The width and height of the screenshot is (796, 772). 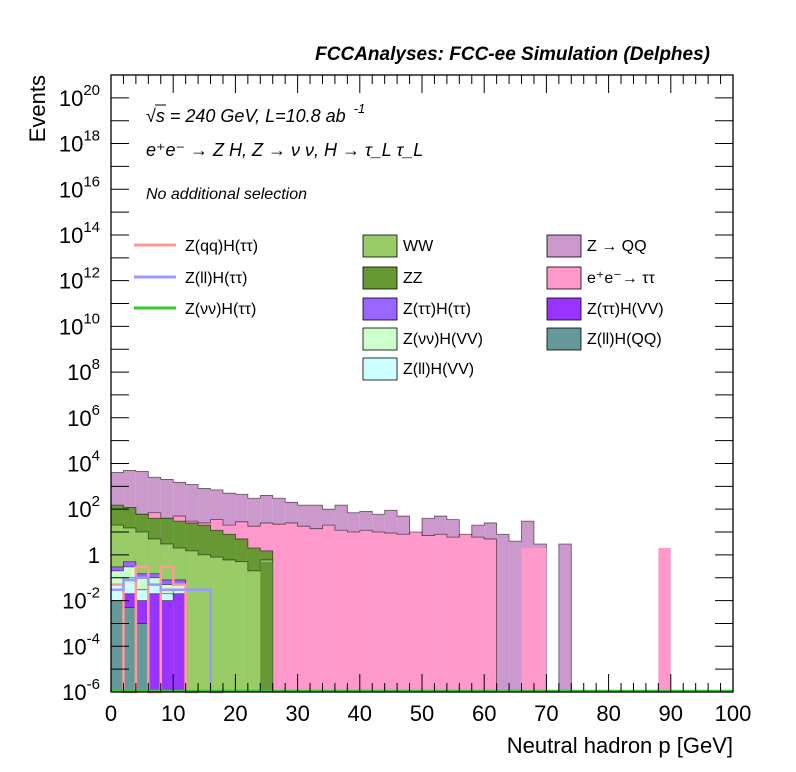 What do you see at coordinates (413, 278) in the screenshot?
I see `legend-label: ZZ` at bounding box center [413, 278].